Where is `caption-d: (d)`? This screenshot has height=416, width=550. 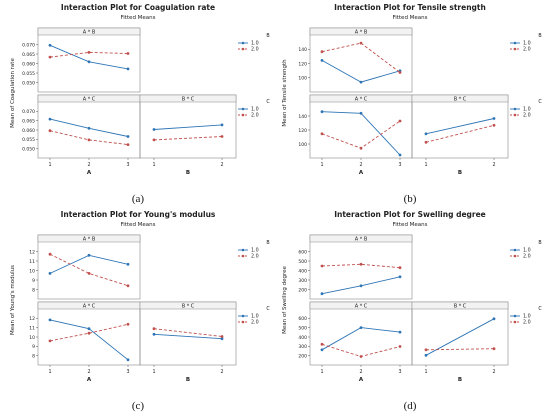
caption-d: (d) is located at coordinates (410, 406).